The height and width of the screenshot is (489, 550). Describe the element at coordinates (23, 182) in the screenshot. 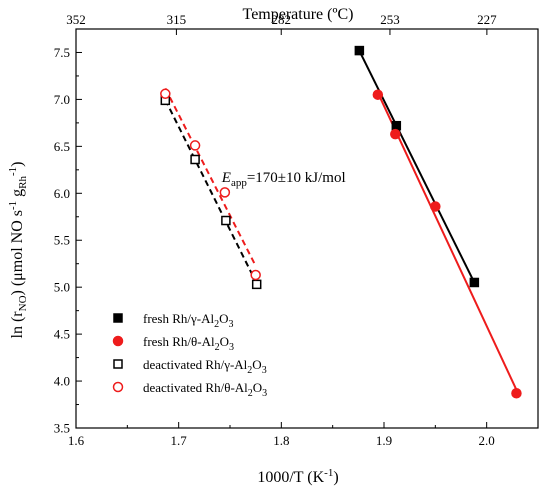

I see `y-title-c-sub: Rh` at that location.